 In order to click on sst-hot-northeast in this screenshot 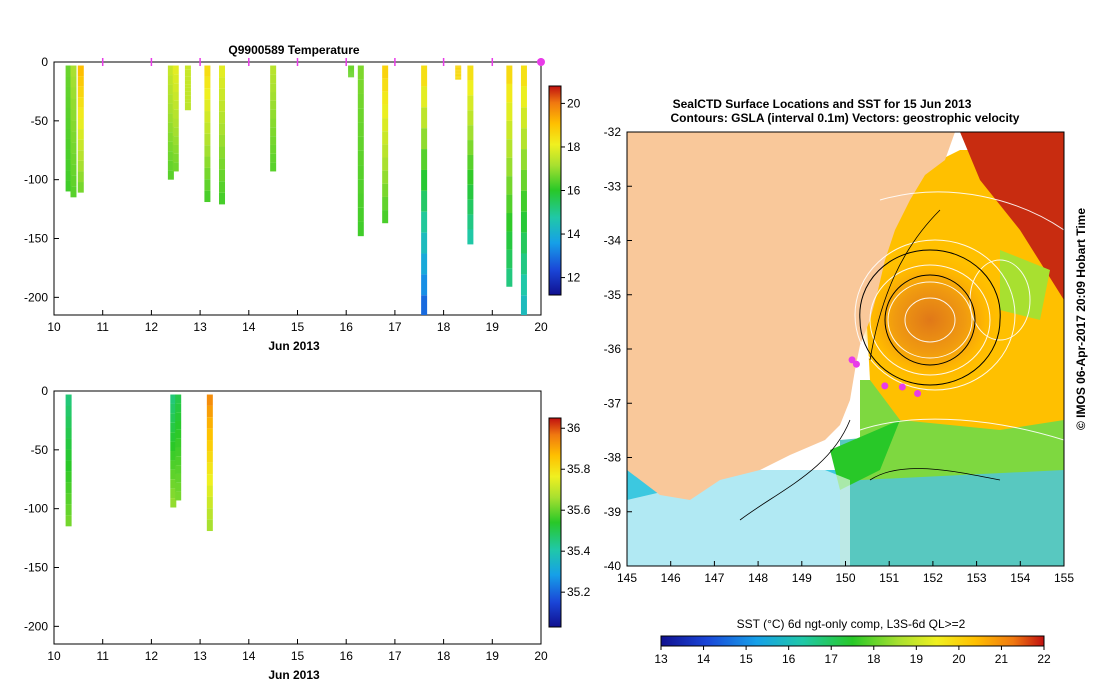, I will do `click(1012, 216)`.